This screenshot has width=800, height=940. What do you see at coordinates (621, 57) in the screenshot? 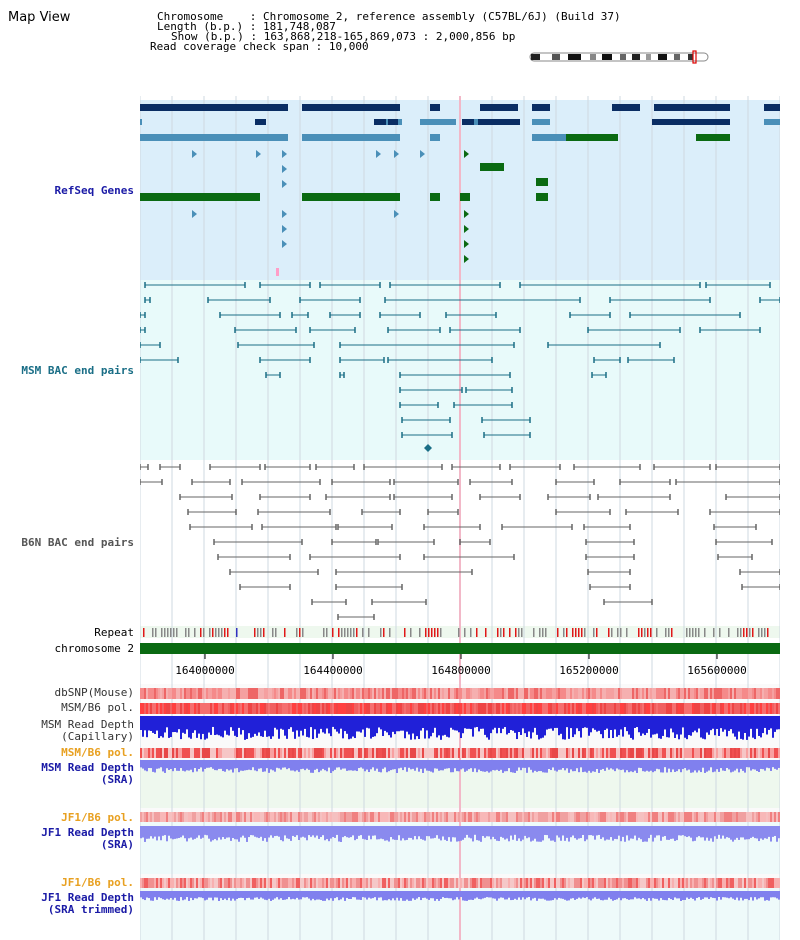
I see `chromosome-ideogram` at bounding box center [621, 57].